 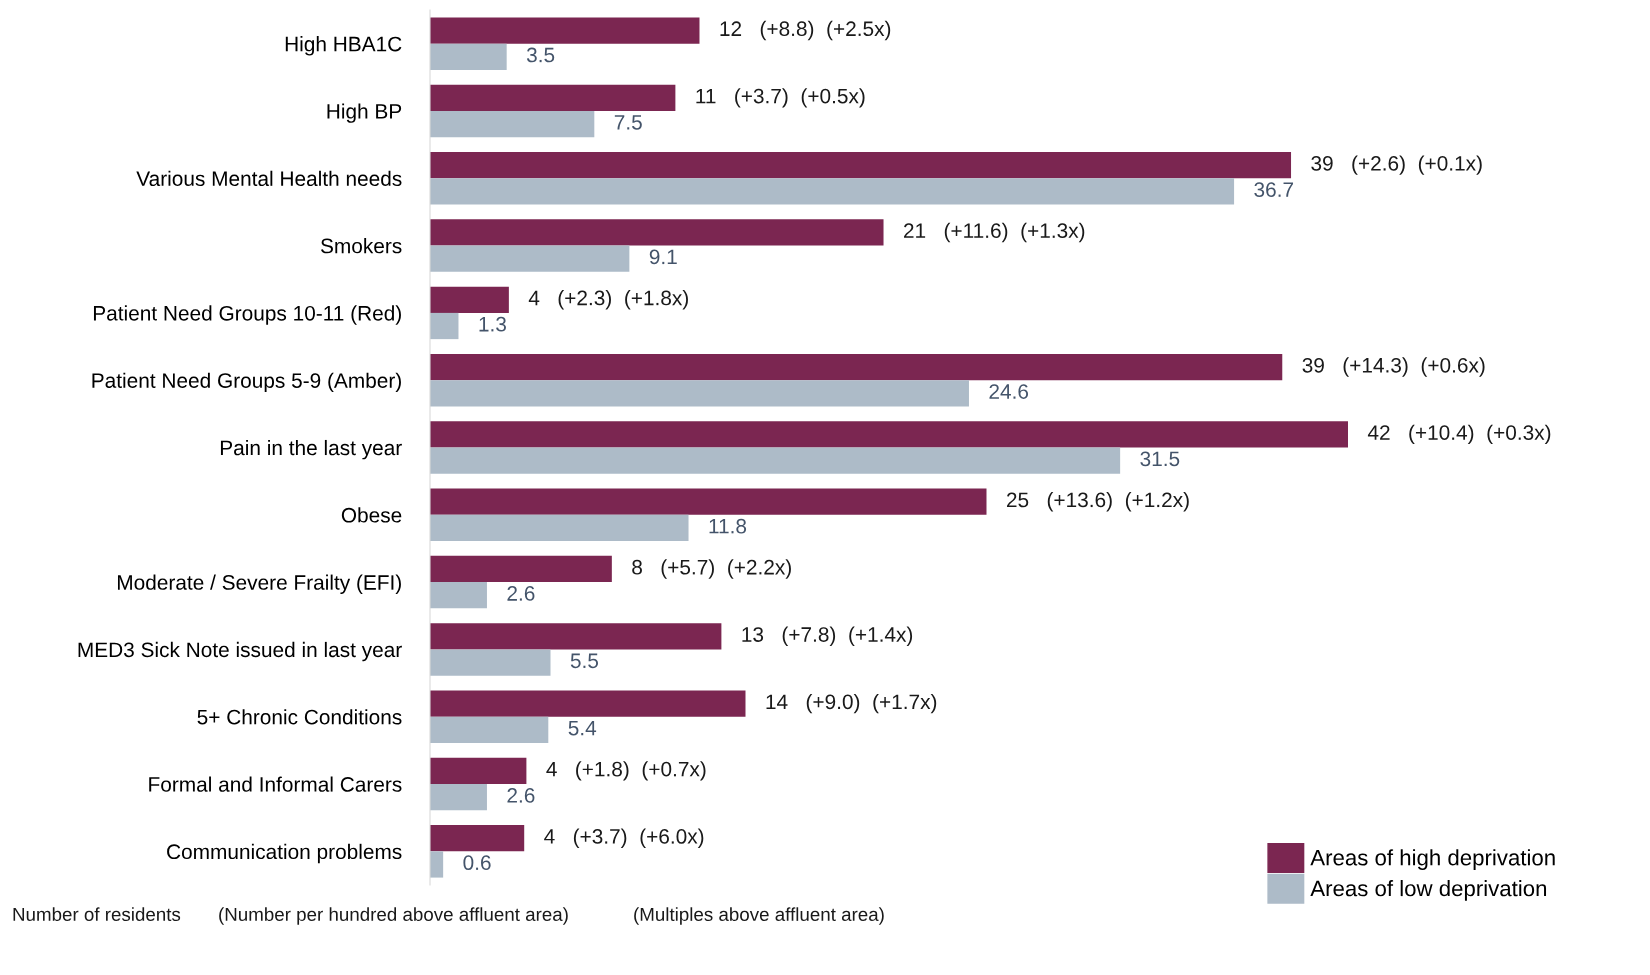 What do you see at coordinates (97, 914) in the screenshot?
I see `text: Number of residents` at bounding box center [97, 914].